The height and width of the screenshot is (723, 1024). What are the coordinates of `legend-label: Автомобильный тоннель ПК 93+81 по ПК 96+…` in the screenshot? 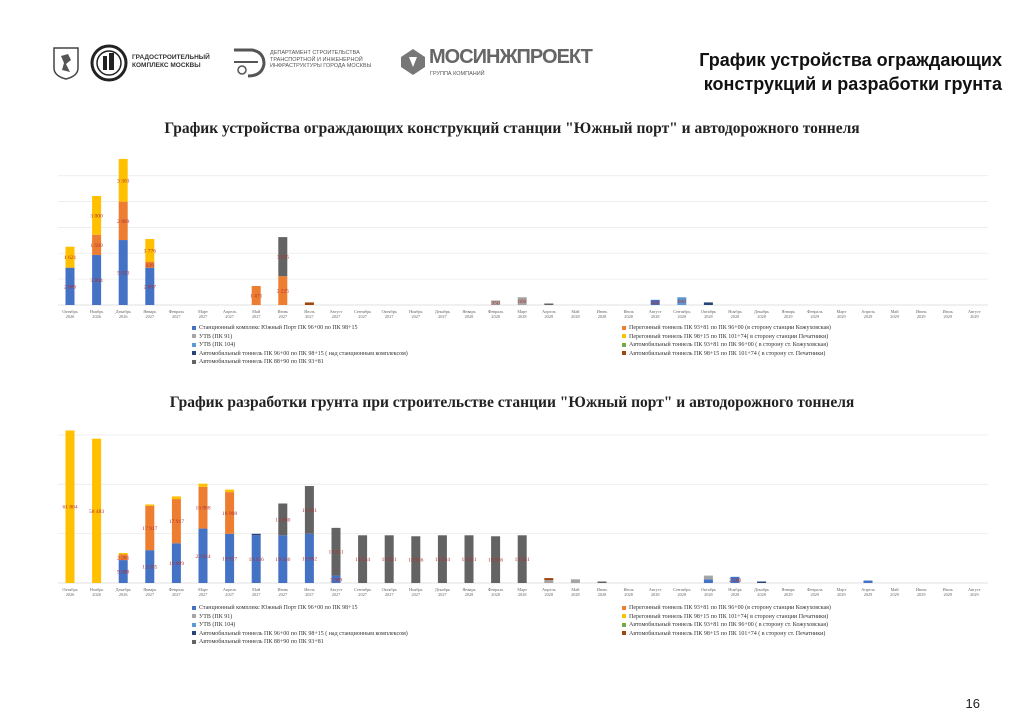 It's located at (728, 625).